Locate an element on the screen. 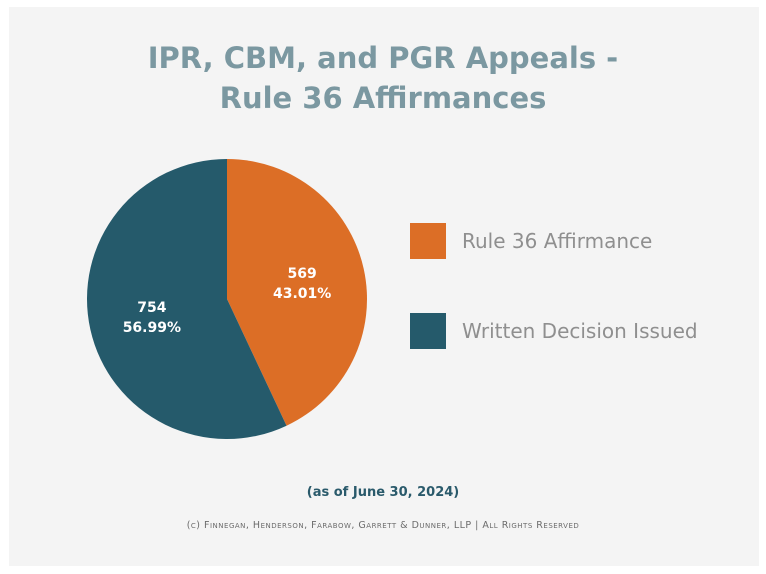  legend-label-rule36: Rule 36 Affirmance is located at coordinates (557, 241).